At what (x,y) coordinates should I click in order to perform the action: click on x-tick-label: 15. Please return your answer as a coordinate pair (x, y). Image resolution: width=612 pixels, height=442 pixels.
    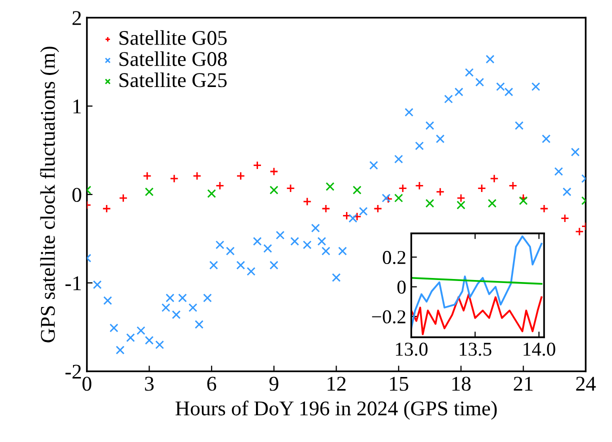
    Looking at the image, I should click on (399, 383).